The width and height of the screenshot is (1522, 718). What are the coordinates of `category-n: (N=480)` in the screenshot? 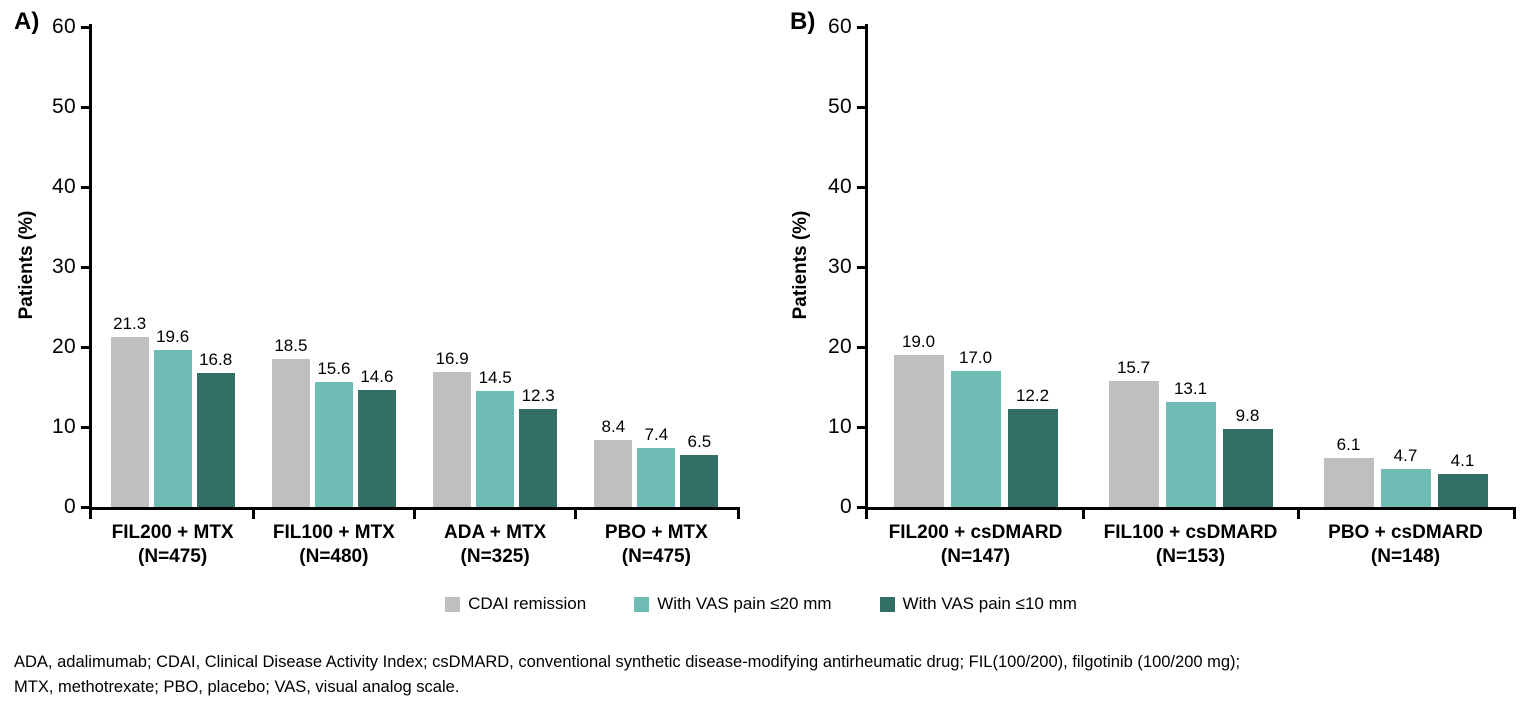 It's located at (334, 556).